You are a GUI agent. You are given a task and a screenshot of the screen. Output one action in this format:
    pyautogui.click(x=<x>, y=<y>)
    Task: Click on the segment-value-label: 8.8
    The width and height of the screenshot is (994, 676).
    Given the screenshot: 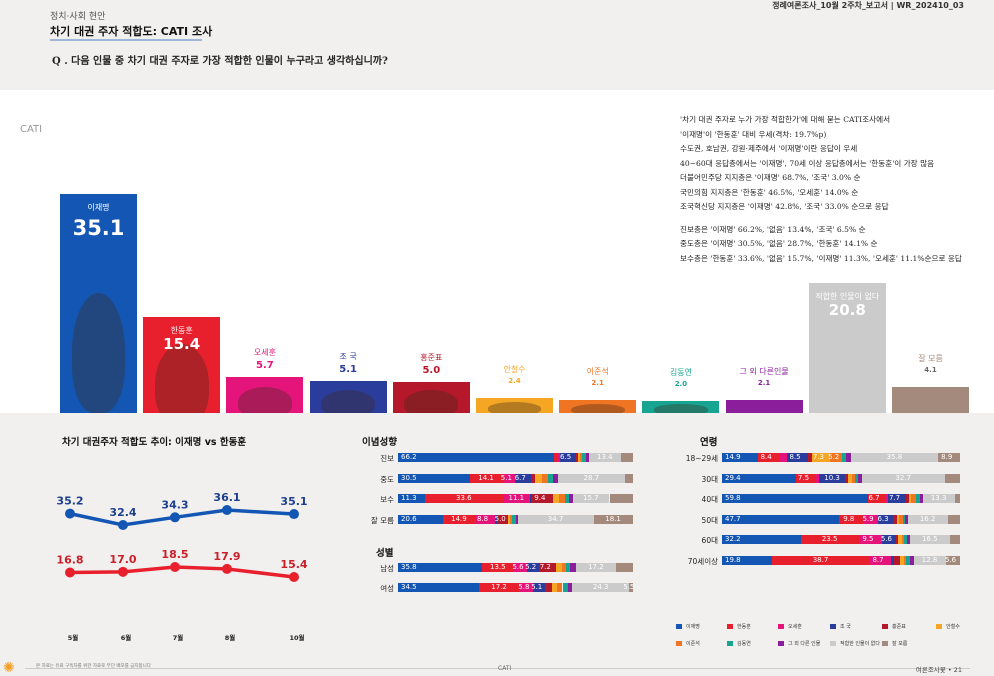 What is the action you would take?
    pyautogui.click(x=482, y=518)
    